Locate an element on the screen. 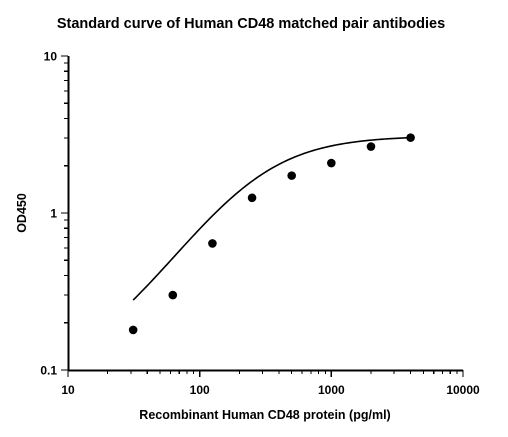 This screenshot has height=437, width=508. x-axis-label: Recombinant Human CD48 protein (pg/ml) is located at coordinates (264, 415).